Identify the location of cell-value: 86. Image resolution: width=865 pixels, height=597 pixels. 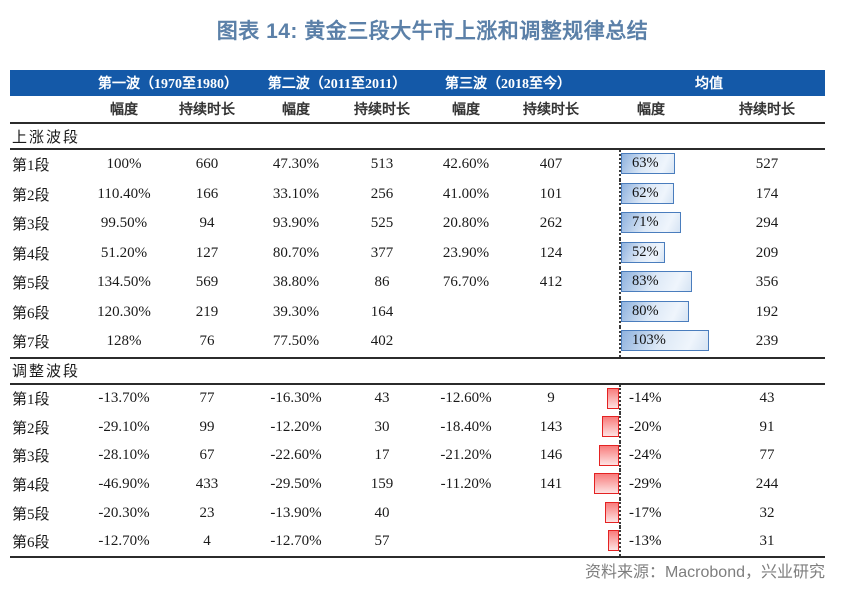
(382, 282).